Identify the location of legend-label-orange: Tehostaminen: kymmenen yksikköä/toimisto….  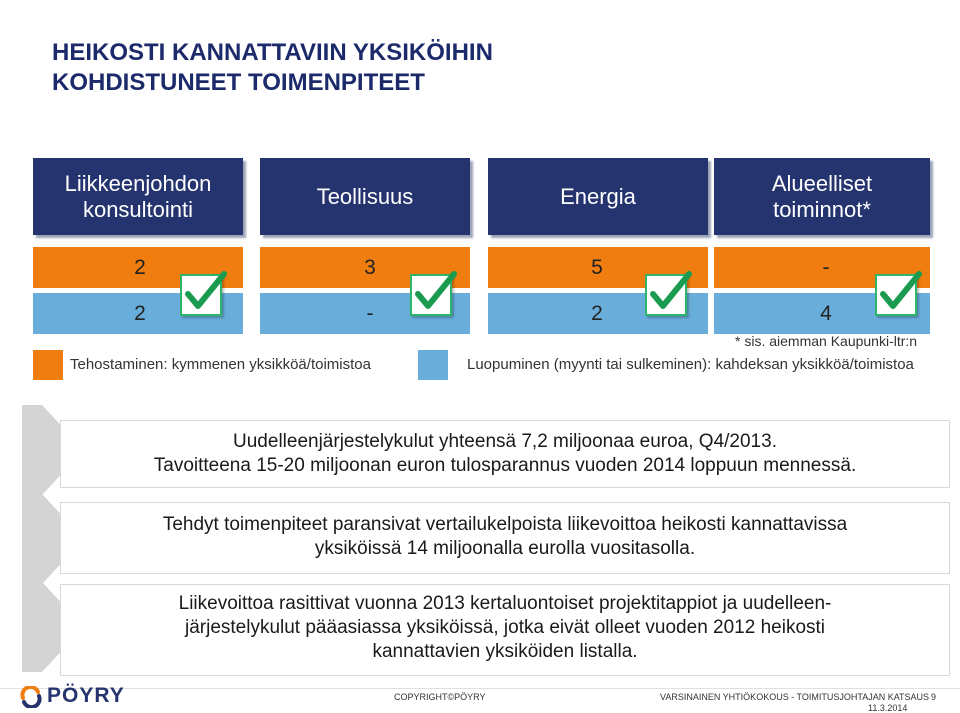
(220, 364).